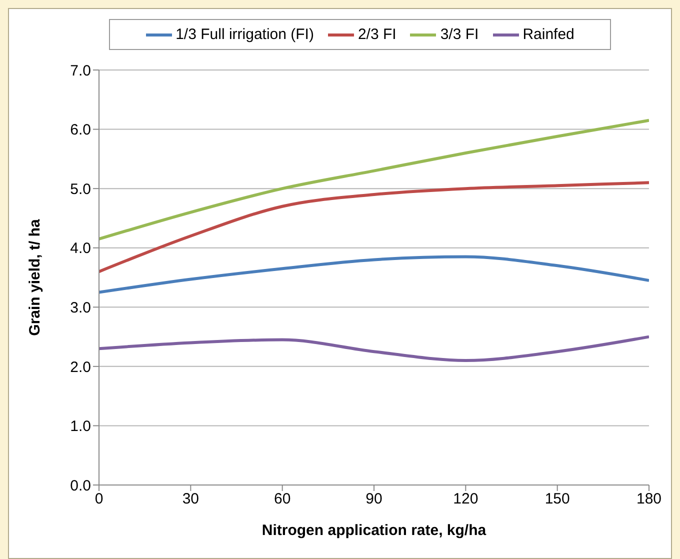 The image size is (680, 559). Describe the element at coordinates (465, 499) in the screenshot. I see `x-tick-label: 120` at that location.